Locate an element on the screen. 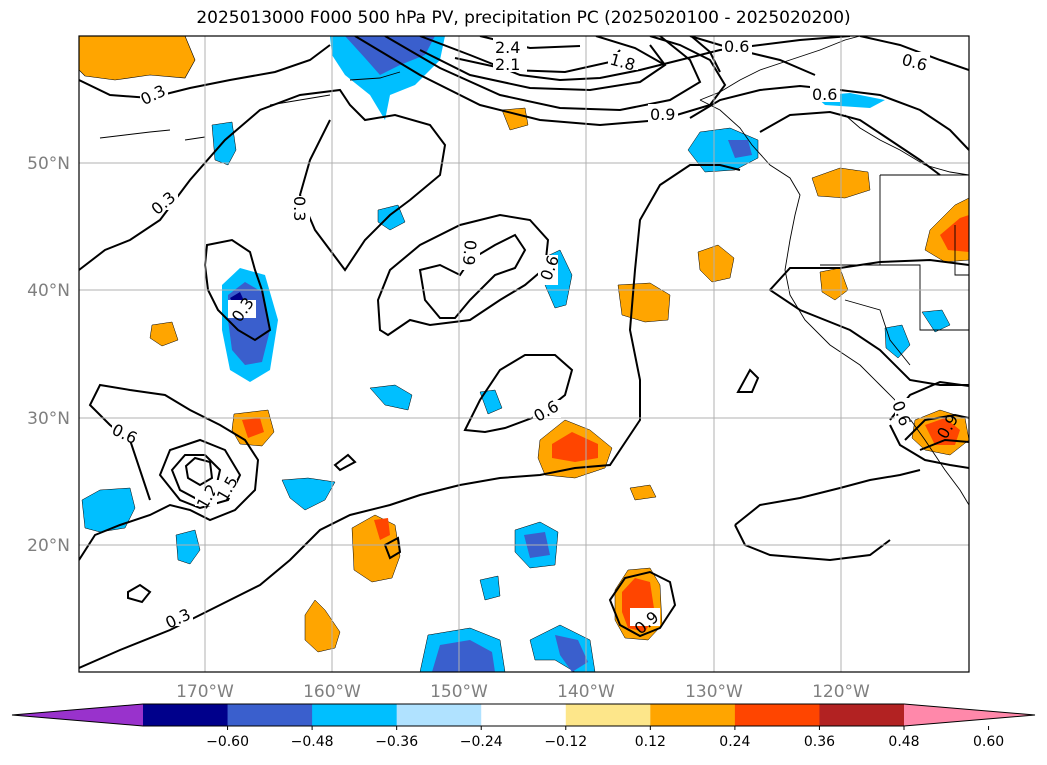  lat-label-30n: 30°N is located at coordinates (48, 419).